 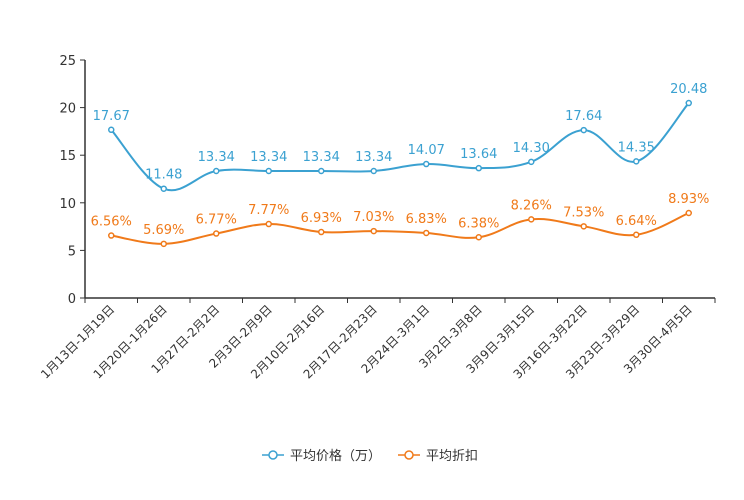 I want to click on legend-label: 平均价格（万）, so click(x=335, y=456).